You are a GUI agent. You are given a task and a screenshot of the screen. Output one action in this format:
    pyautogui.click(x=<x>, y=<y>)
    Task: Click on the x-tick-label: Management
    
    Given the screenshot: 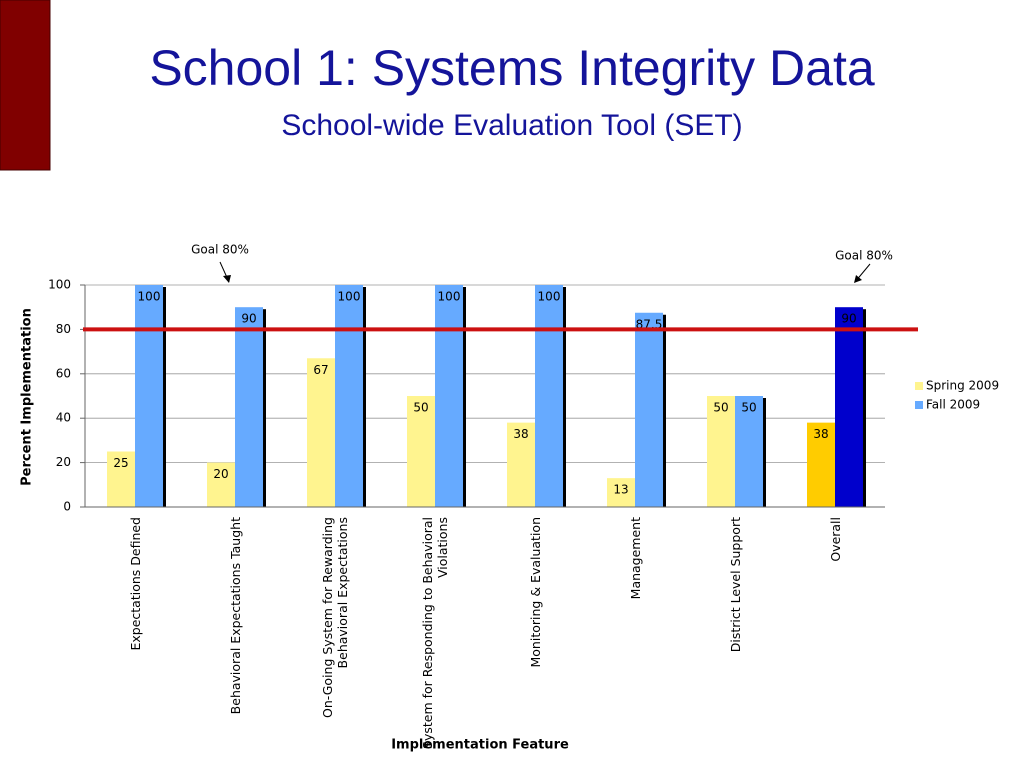 What is the action you would take?
    pyautogui.click(x=635, y=558)
    